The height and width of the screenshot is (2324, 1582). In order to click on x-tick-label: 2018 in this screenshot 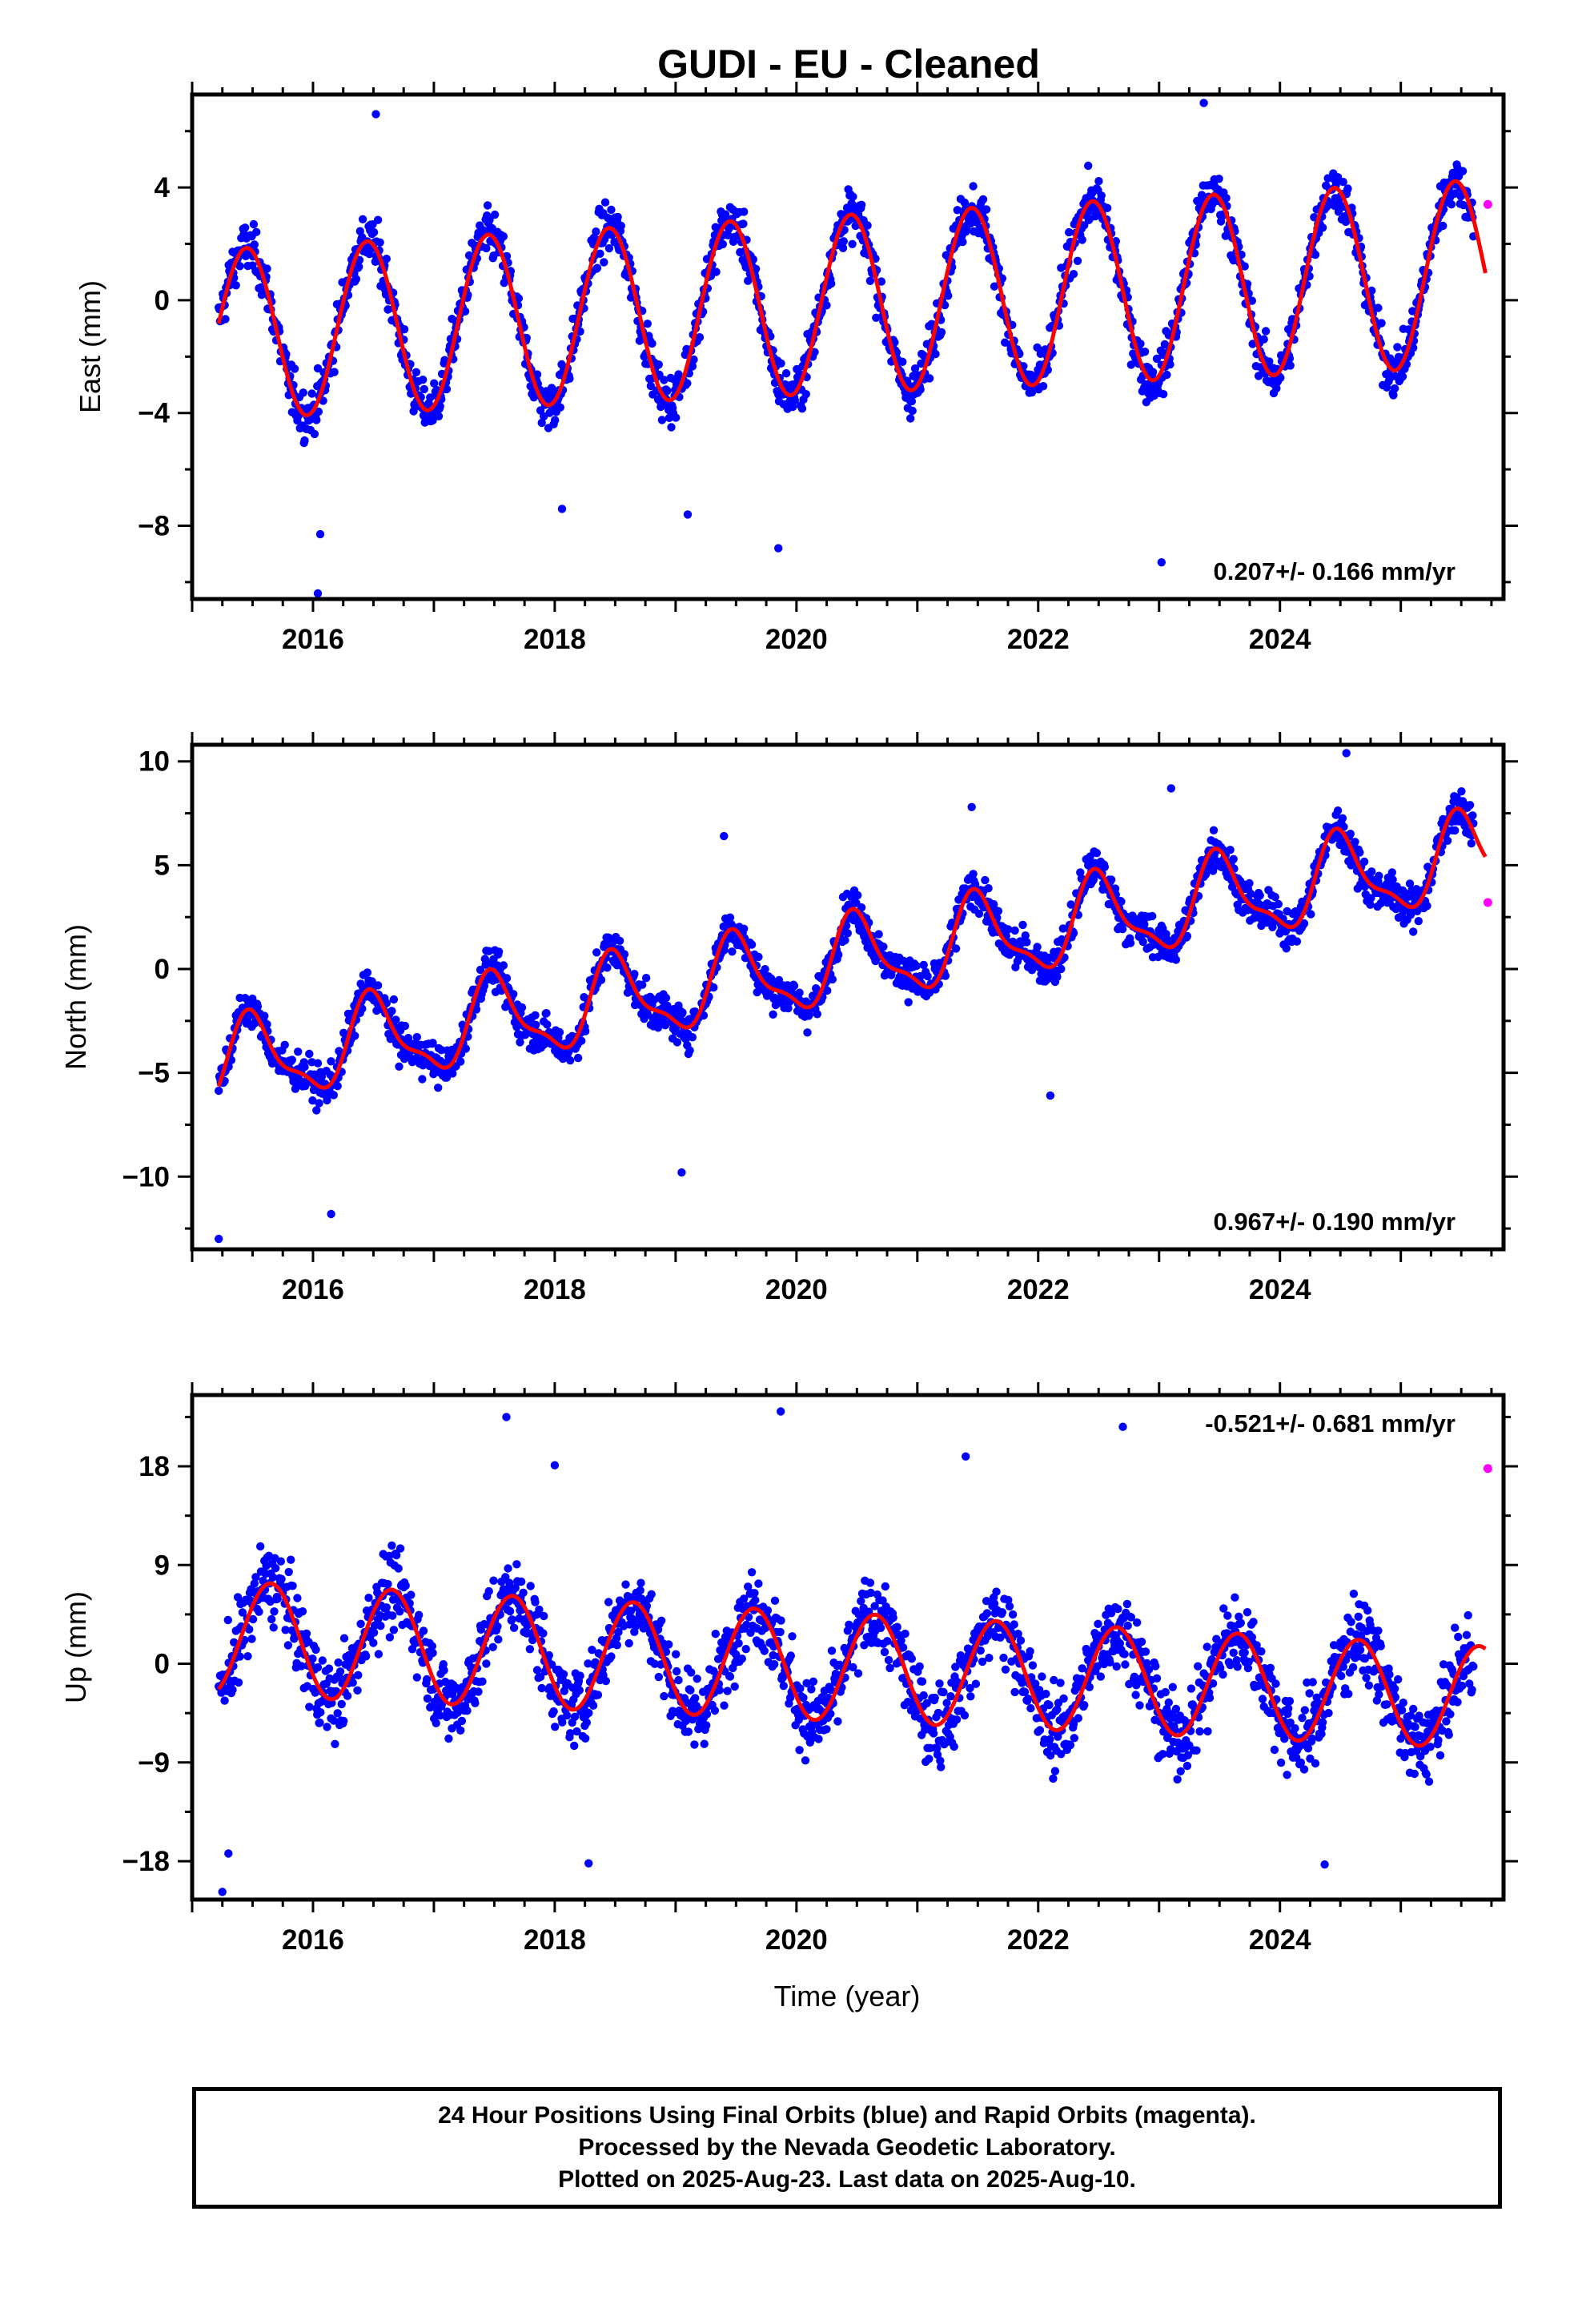, I will do `click(555, 1289)`.